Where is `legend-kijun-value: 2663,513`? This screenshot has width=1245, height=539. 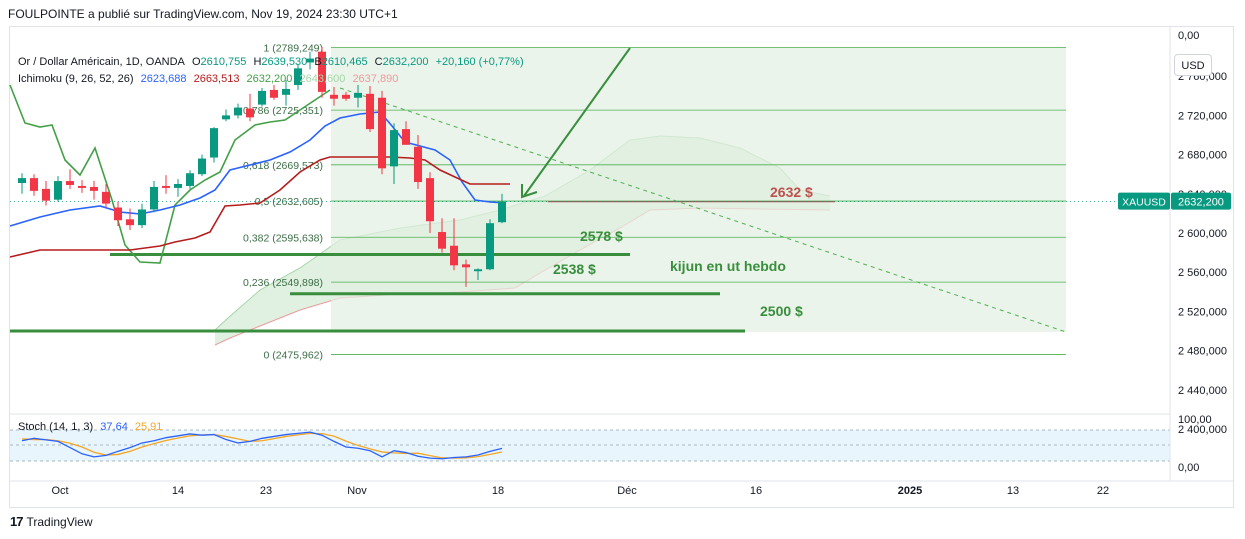 legend-kijun-value: 2663,513 is located at coordinates (216, 79).